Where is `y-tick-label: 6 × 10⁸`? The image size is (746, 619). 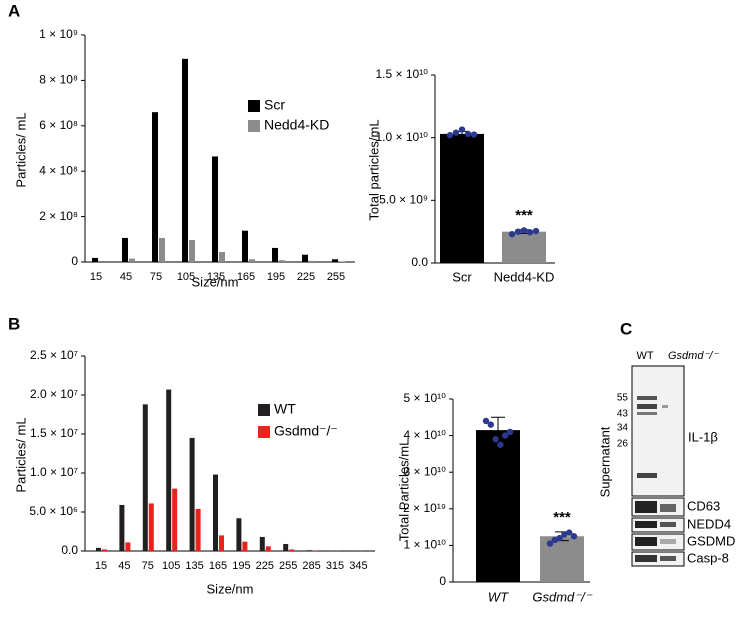
y-tick-label: 6 × 10⁸ is located at coordinates (58, 125).